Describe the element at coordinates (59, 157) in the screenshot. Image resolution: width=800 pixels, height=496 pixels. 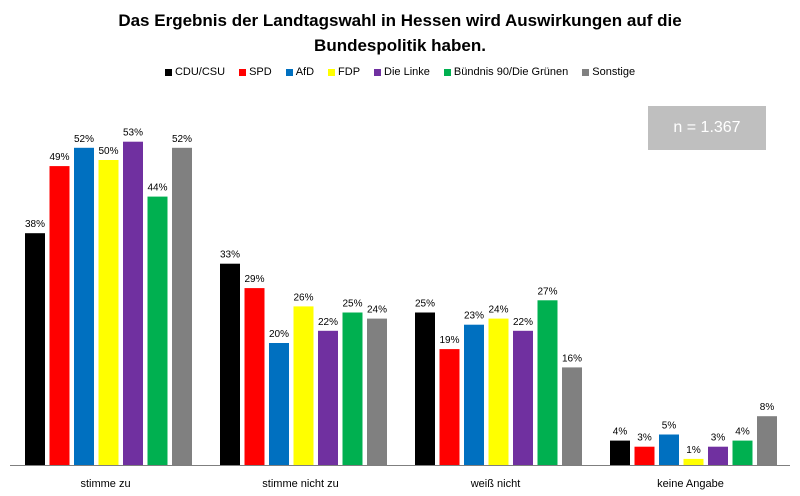
I see `data-label: 49%` at that location.